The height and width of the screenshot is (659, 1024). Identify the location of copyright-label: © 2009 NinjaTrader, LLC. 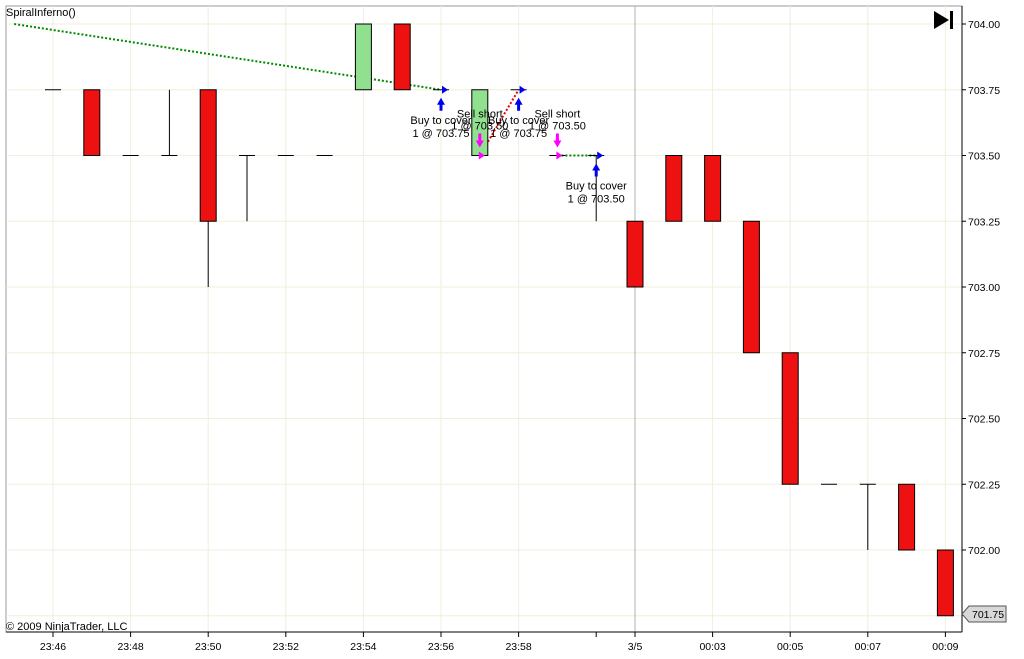
(66, 627).